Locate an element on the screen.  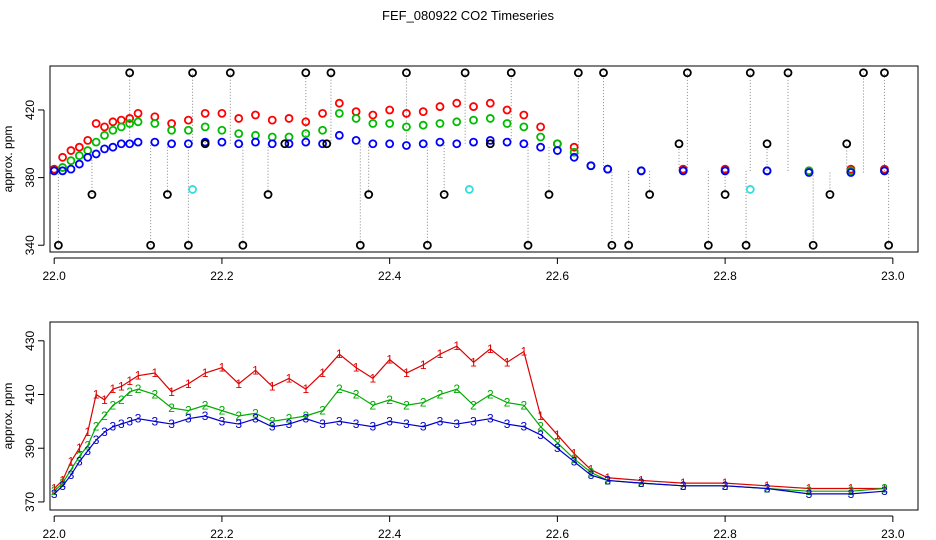
top-x-tick-label: 22.0 is located at coordinates (55, 276).